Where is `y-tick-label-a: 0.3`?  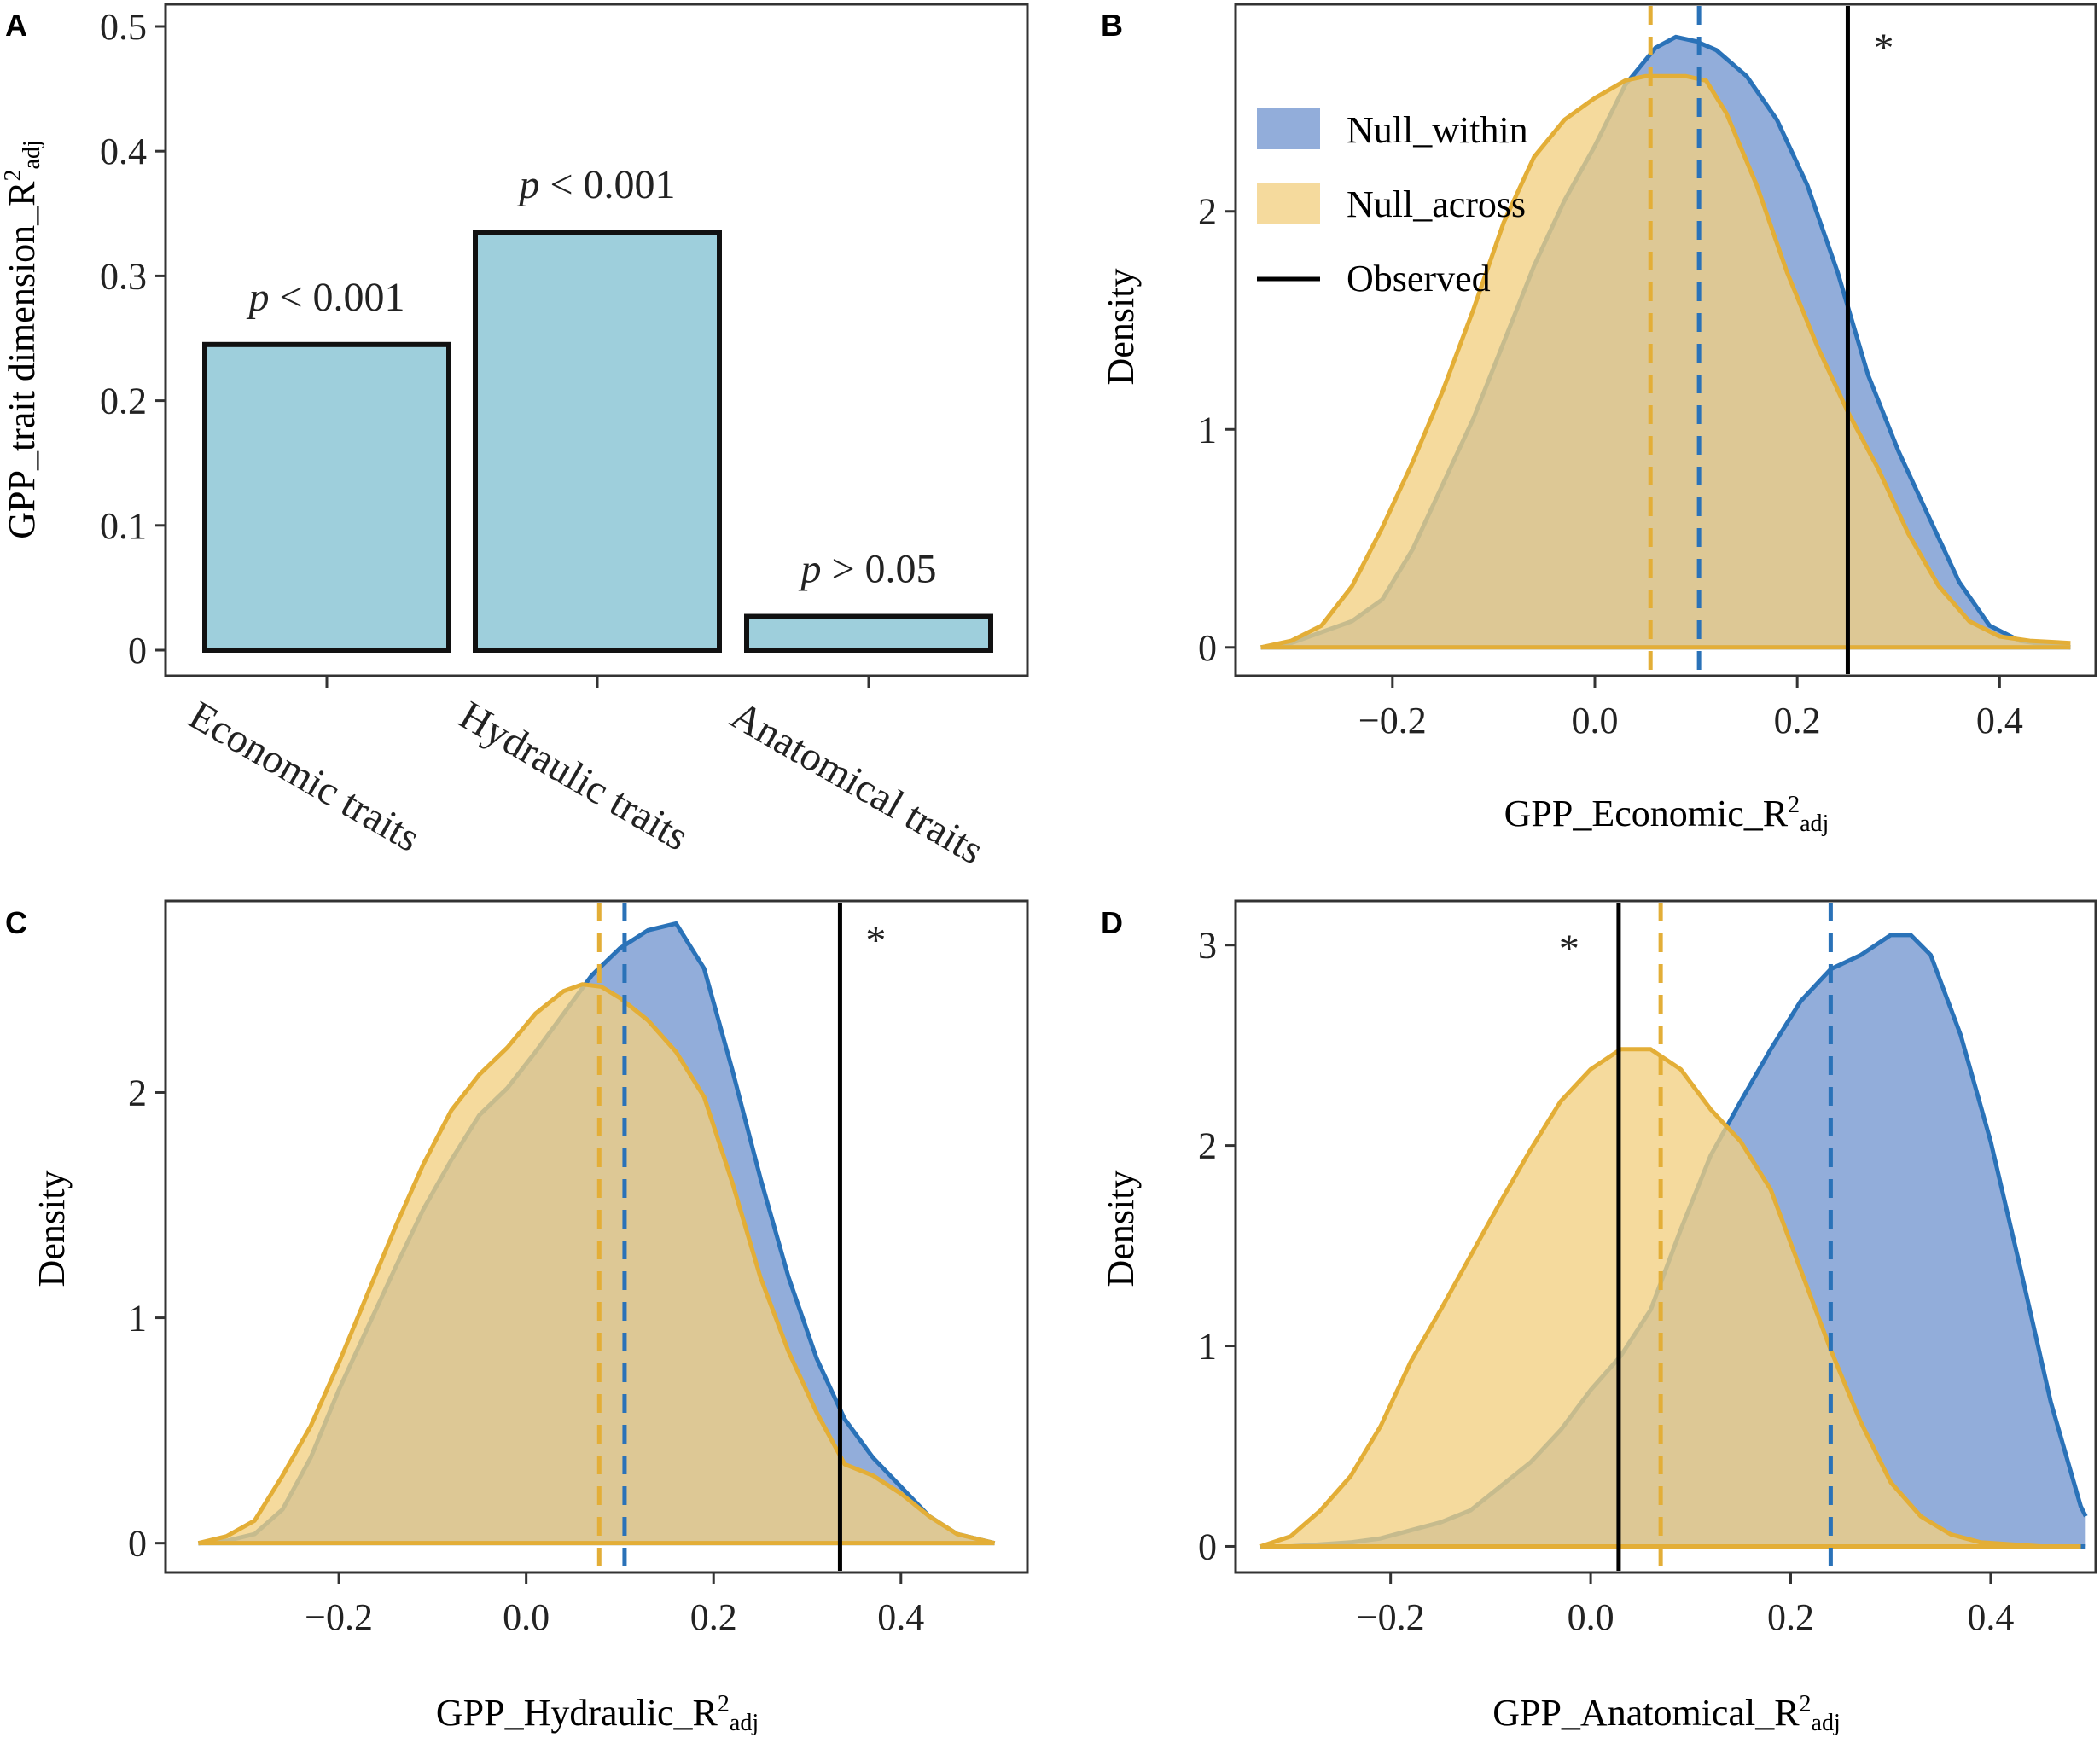 y-tick-label-a: 0.3 is located at coordinates (124, 276).